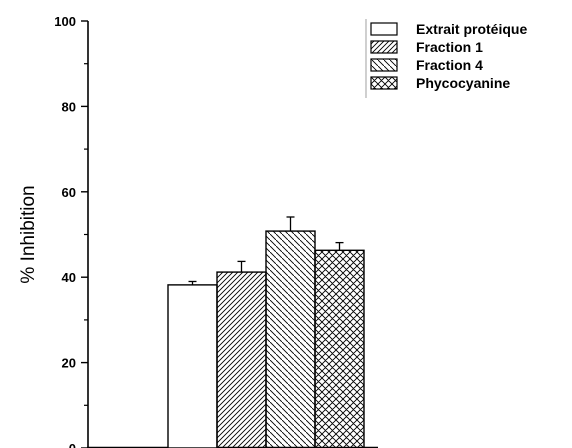  What do you see at coordinates (449, 47) in the screenshot?
I see `legend-label: Fraction 1` at bounding box center [449, 47].